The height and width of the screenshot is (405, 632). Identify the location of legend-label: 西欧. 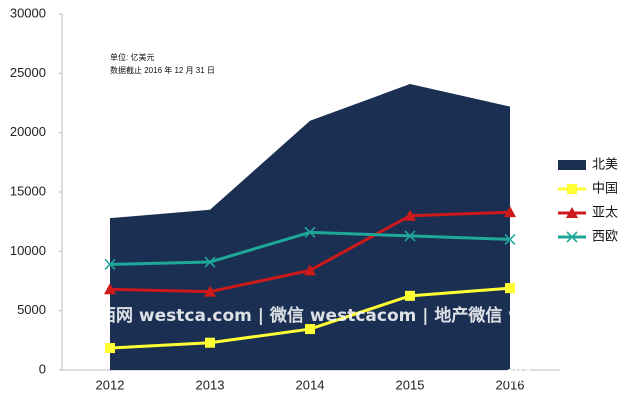
(605, 237).